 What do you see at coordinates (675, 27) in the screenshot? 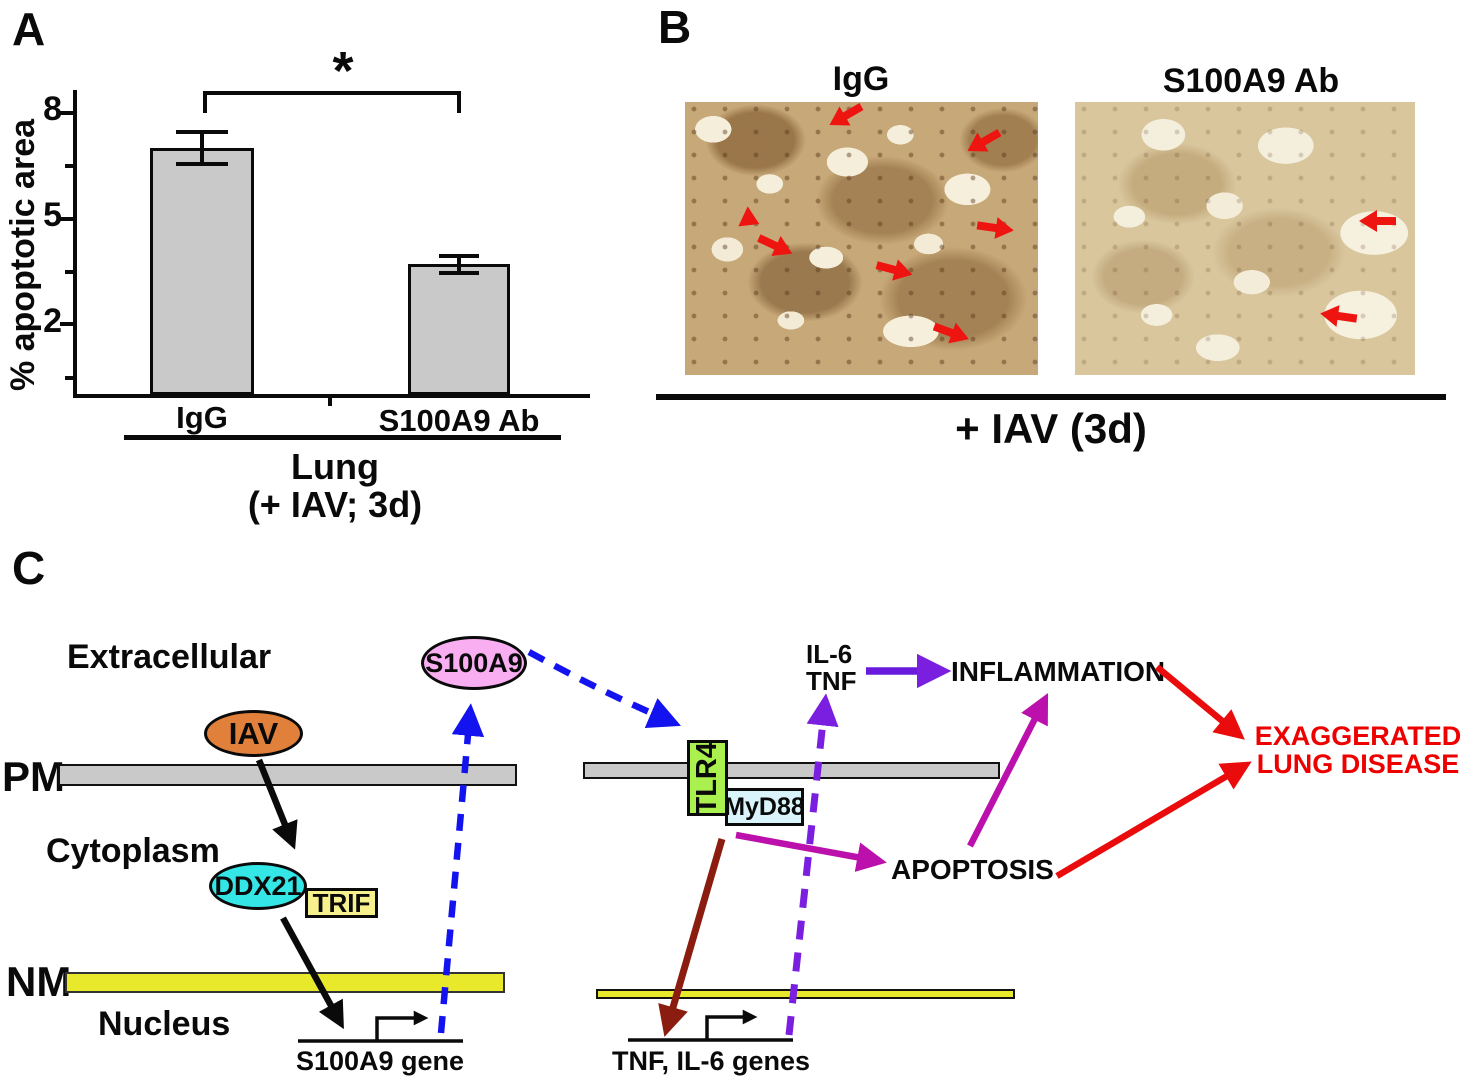
I see `panel-b-label: B` at bounding box center [675, 27].